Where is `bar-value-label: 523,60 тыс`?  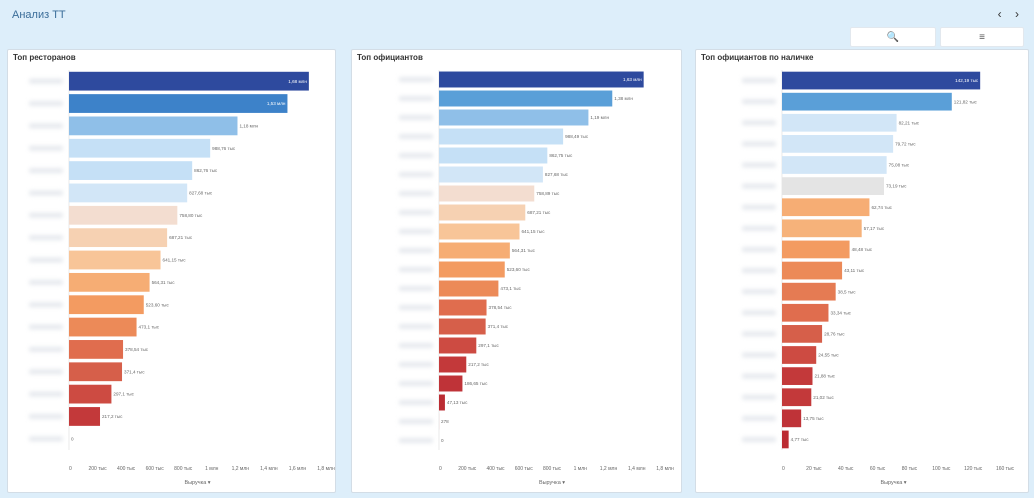
bar-value-label: 523,60 тыс is located at coordinates (158, 304).